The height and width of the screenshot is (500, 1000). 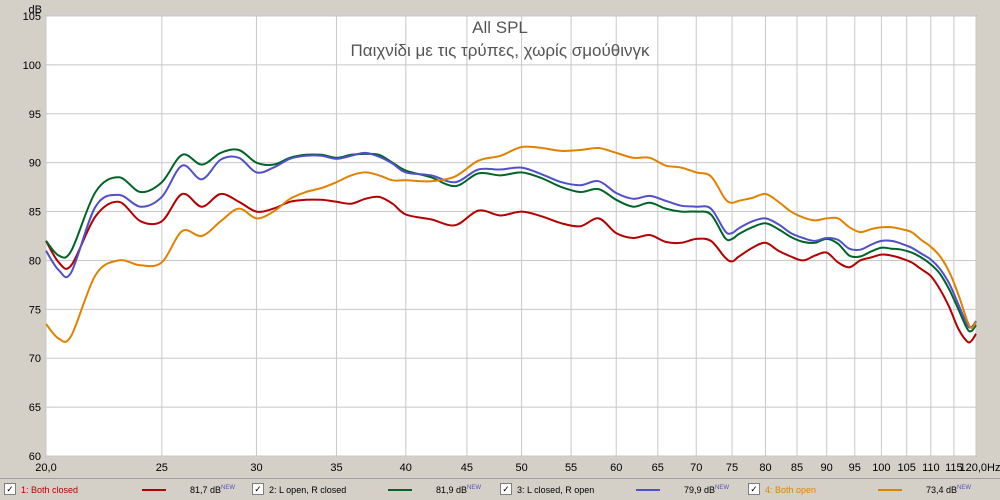 I want to click on legend-label-2: 2: L open, R closed, so click(x=308, y=490).